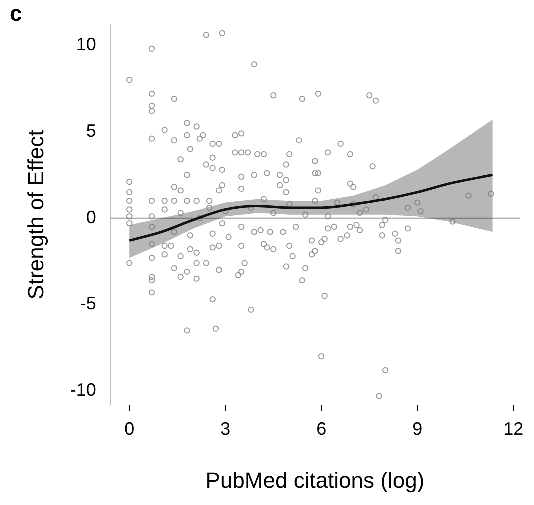 This screenshot has height=505, width=534. What do you see at coordinates (321, 428) in the screenshot?
I see `x-tick-label: 6` at bounding box center [321, 428].